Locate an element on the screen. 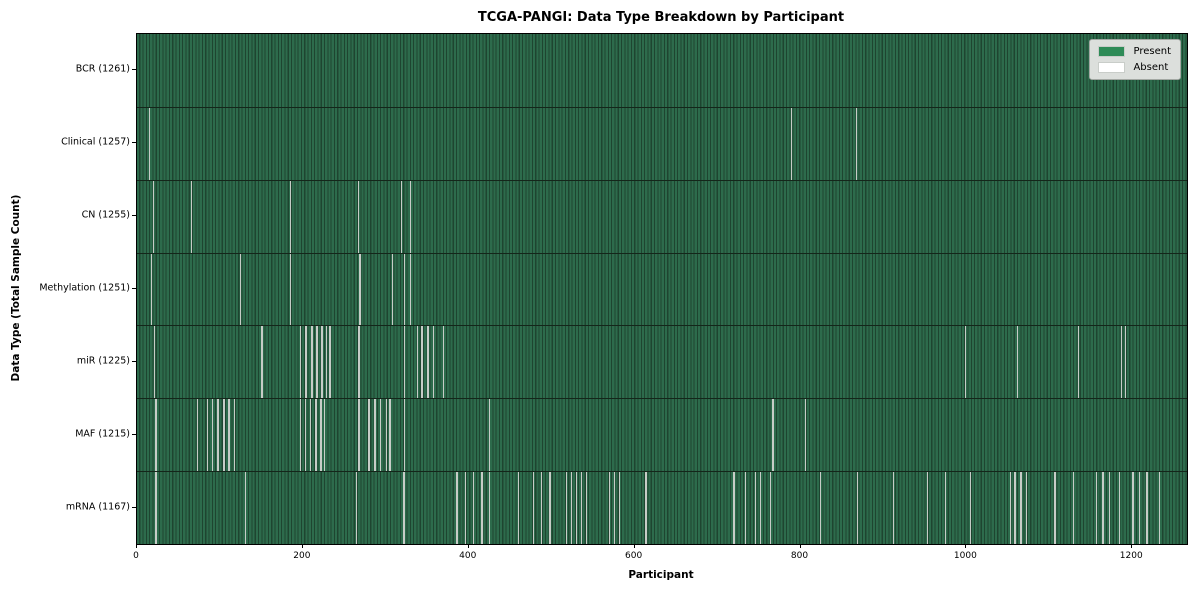 This screenshot has width=1200, height=600. row-BCR is located at coordinates (662, 70).